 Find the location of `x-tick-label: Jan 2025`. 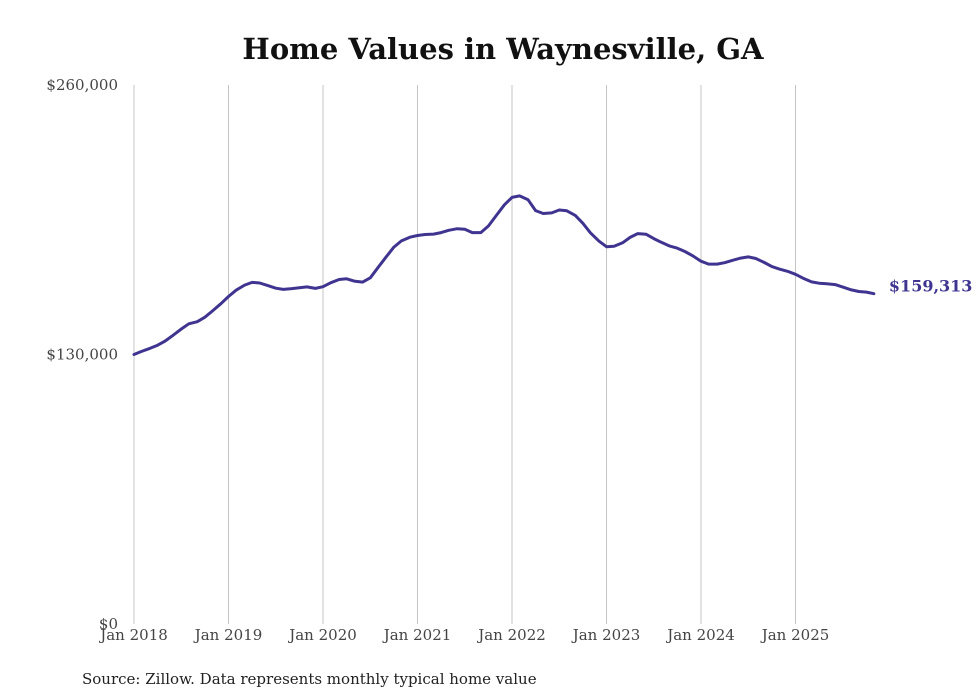

x-tick-label: Jan 2025 is located at coordinates (795, 635).